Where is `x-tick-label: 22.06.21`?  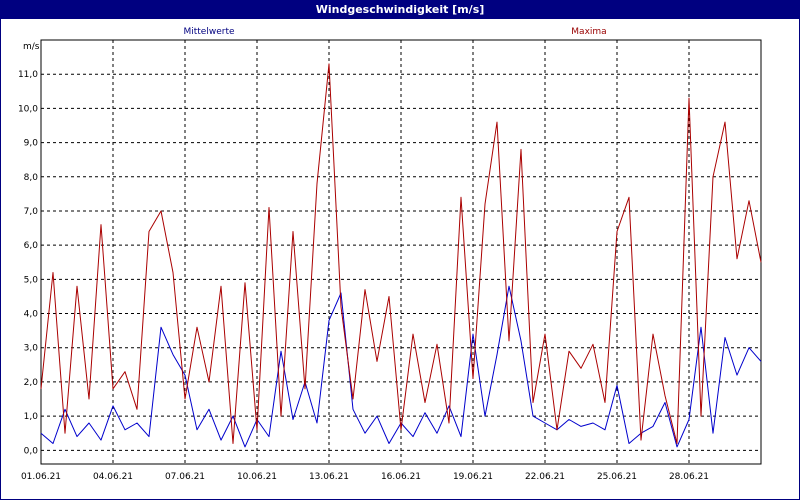
x-tick-label: 22.06.21 is located at coordinates (545, 477).